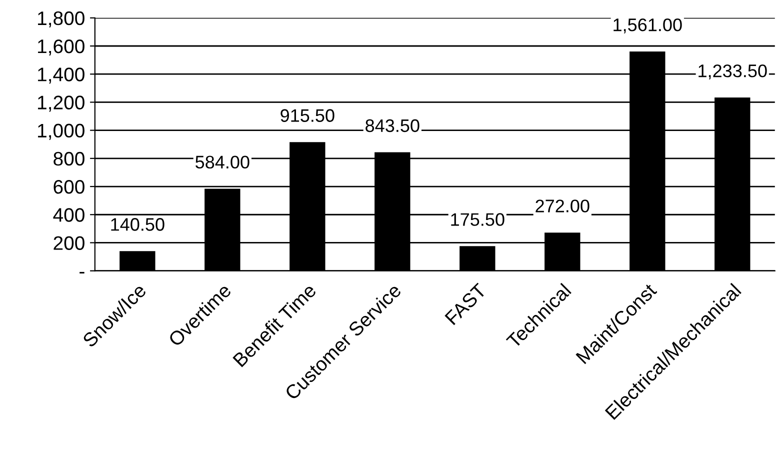 This screenshot has height=471, width=778. Describe the element at coordinates (61, 47) in the screenshot. I see `y-tick-label: 1,600` at that location.